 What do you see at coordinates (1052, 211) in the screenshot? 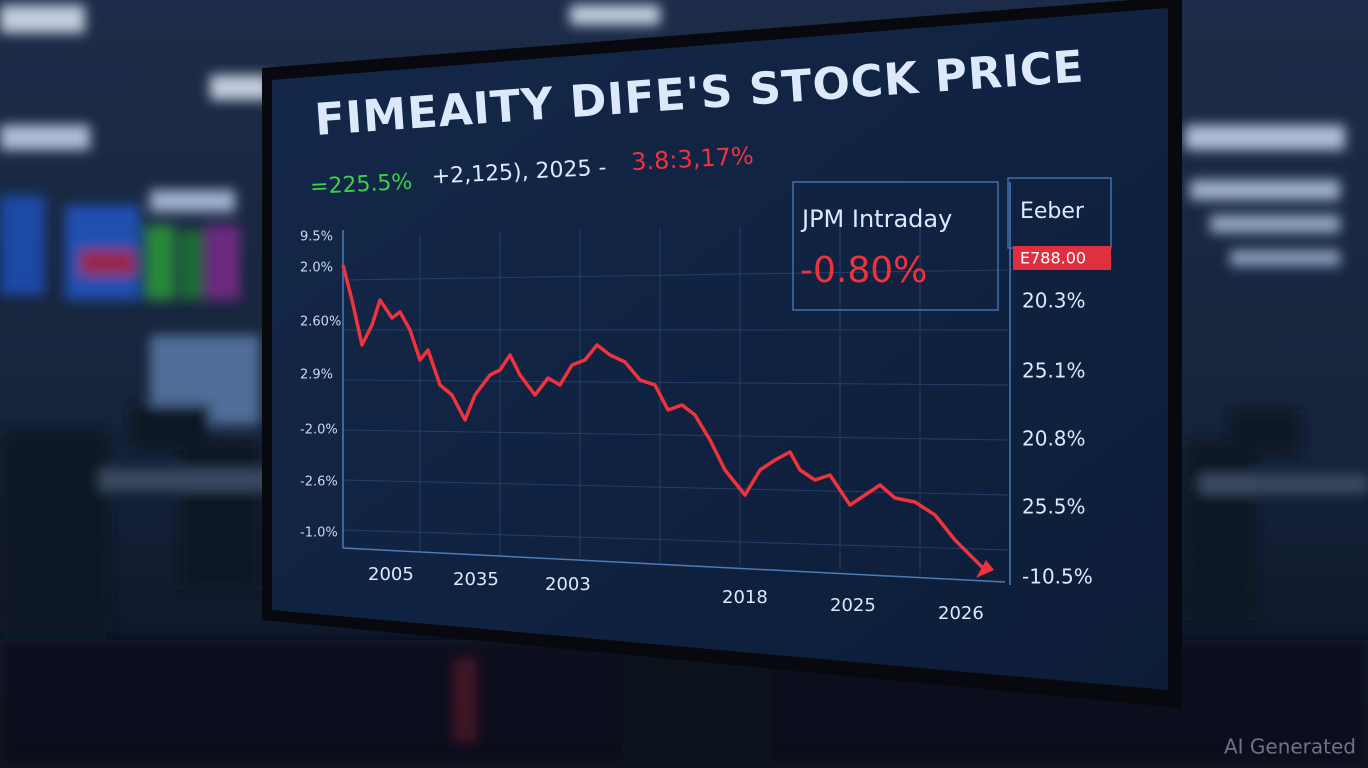
I see `side-label: Eeber` at bounding box center [1052, 211].